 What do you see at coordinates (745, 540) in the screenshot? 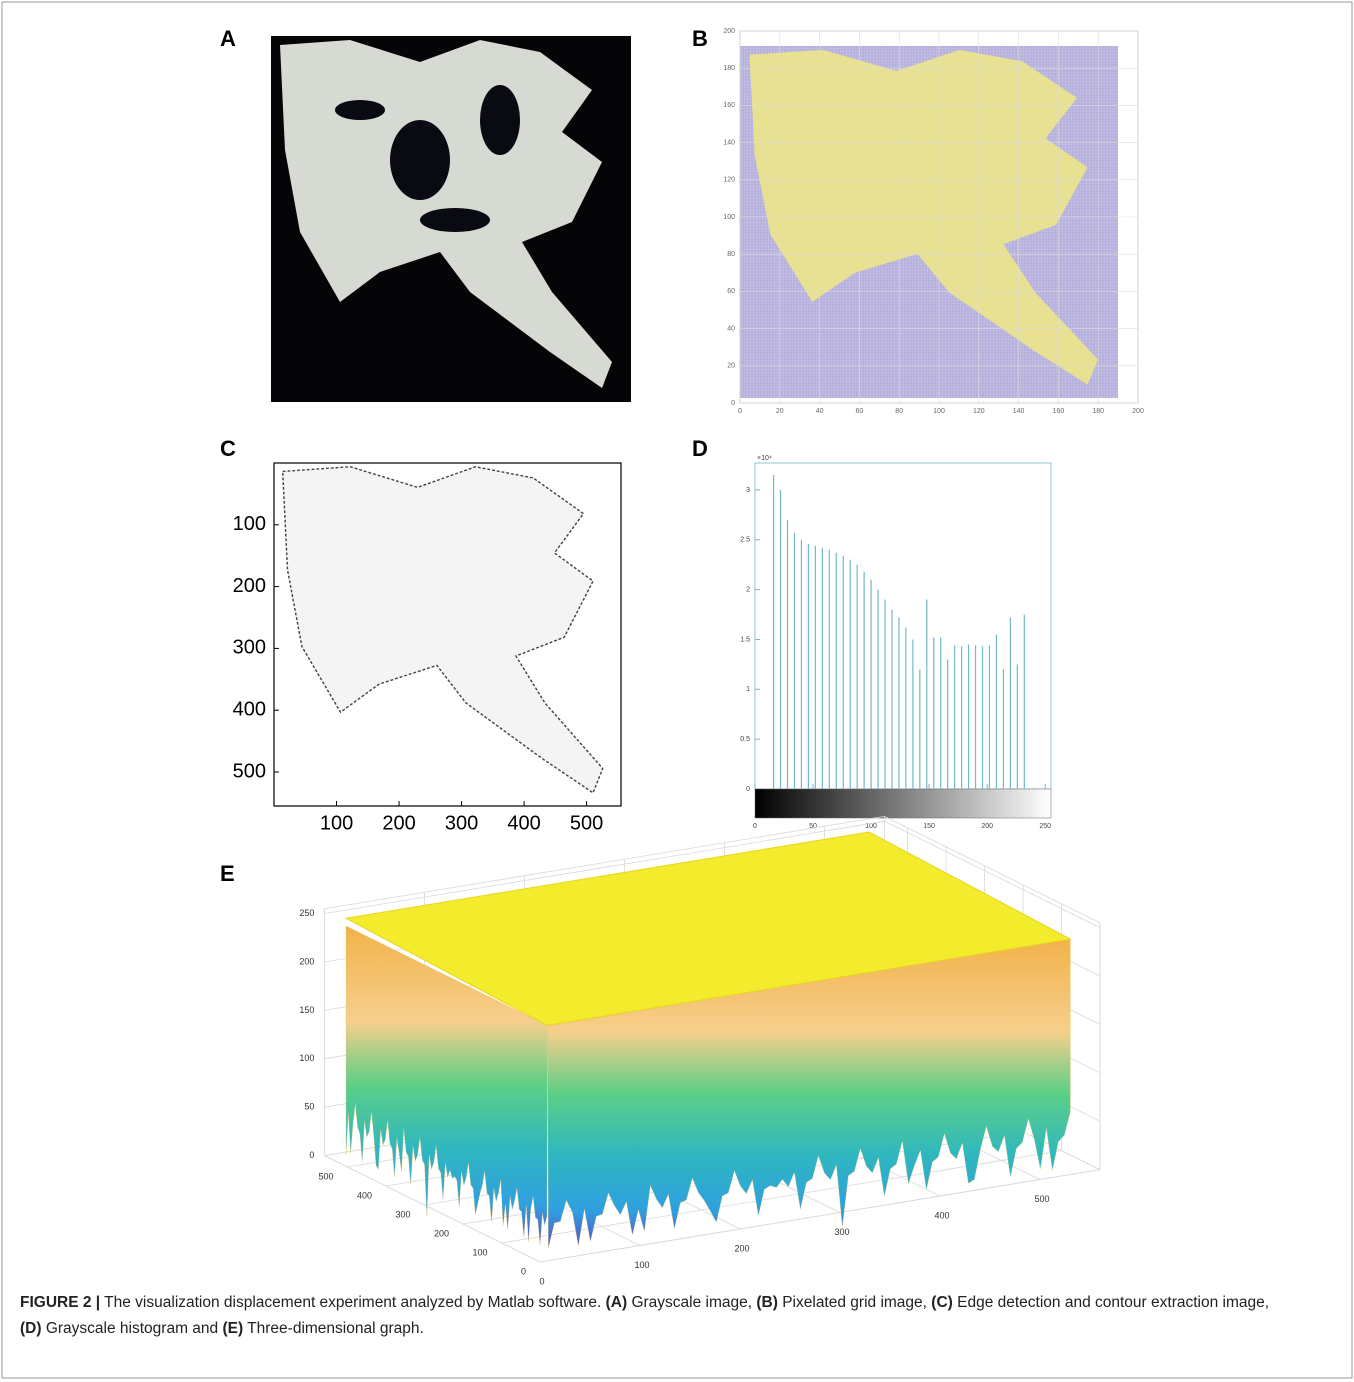
I see `y-tick-label: 2.5` at bounding box center [745, 540].